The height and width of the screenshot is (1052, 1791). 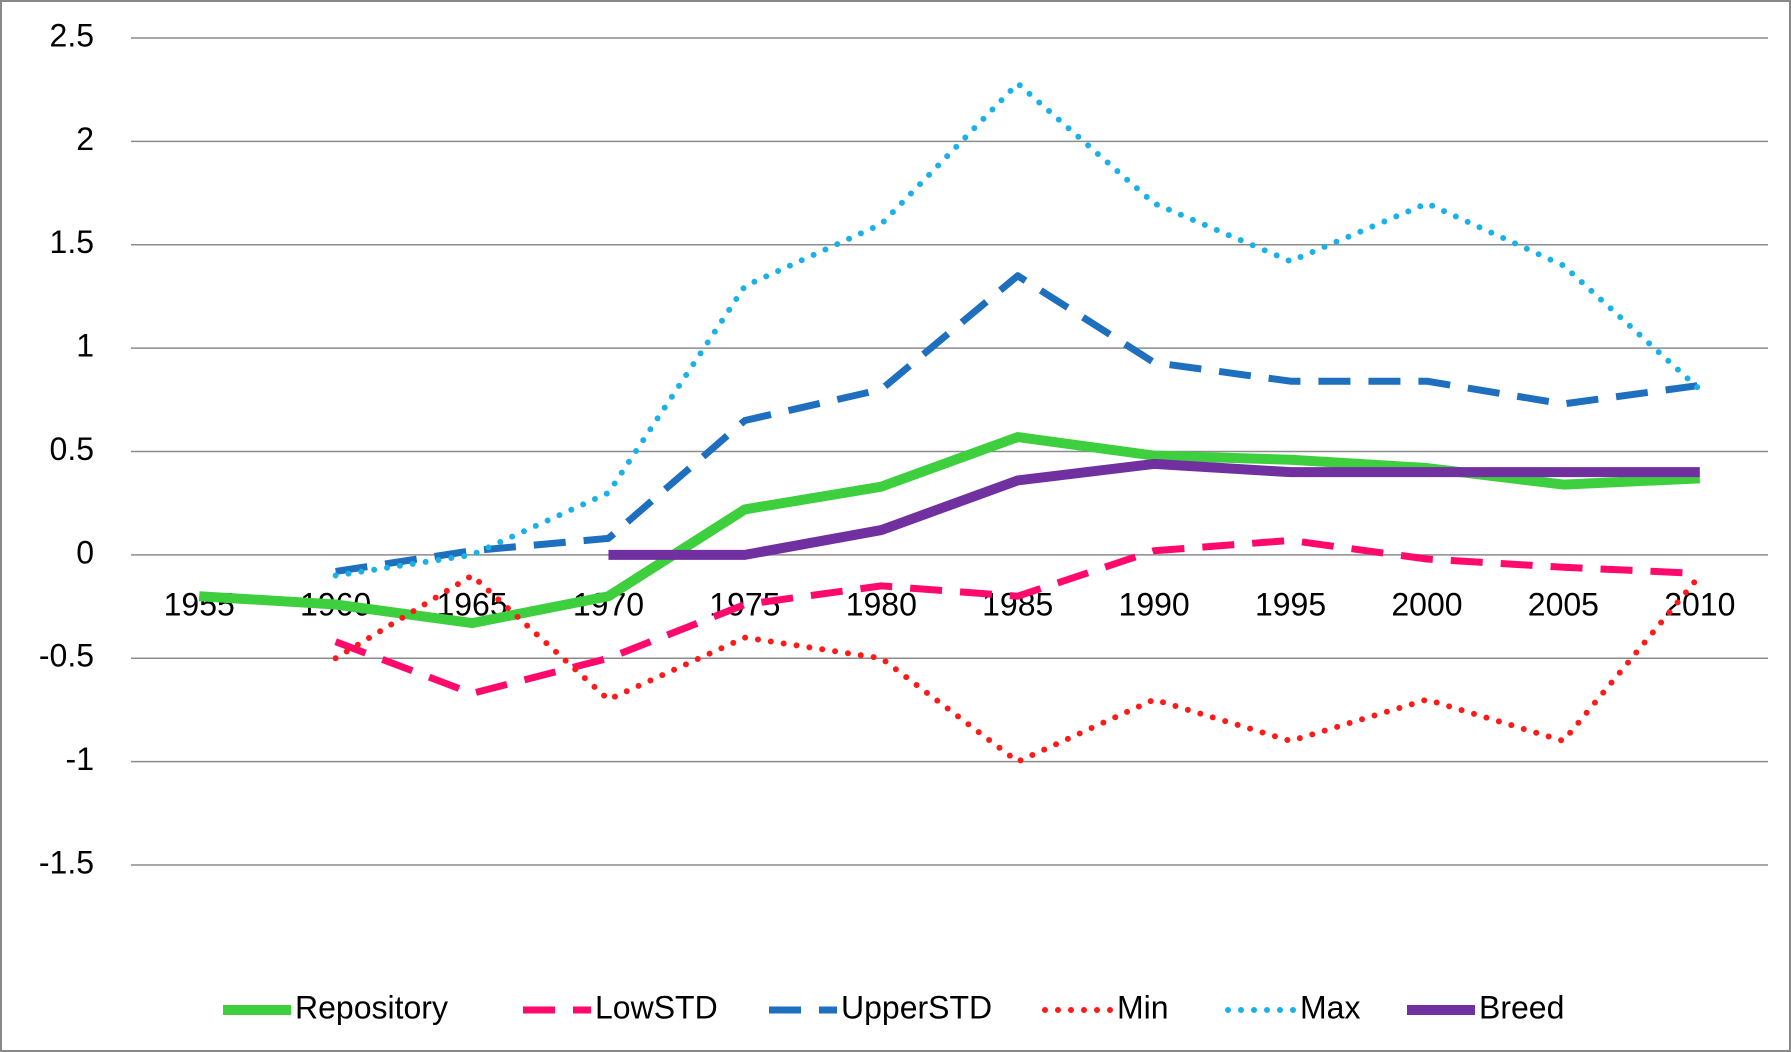 I want to click on x-tick-label: 1985, so click(x=1017, y=604).